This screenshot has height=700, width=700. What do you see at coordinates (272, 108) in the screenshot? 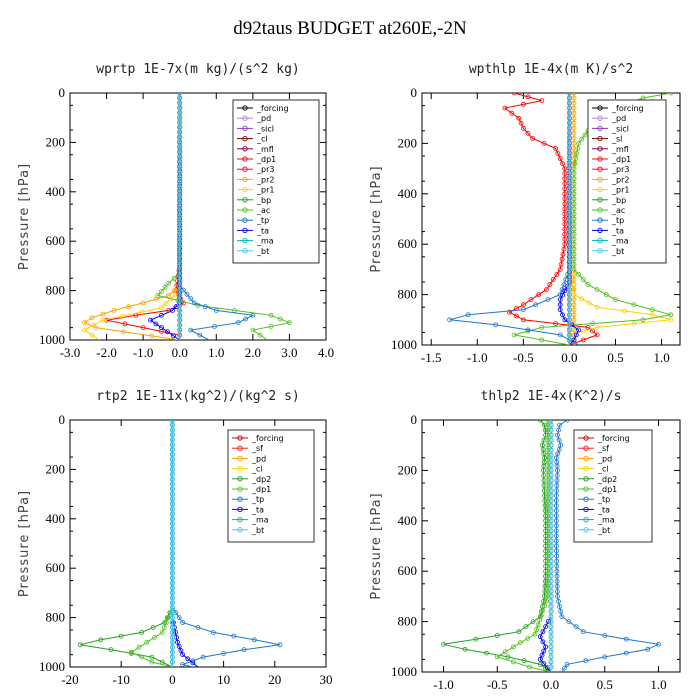
I see `legend-label: _forcing` at bounding box center [272, 108].